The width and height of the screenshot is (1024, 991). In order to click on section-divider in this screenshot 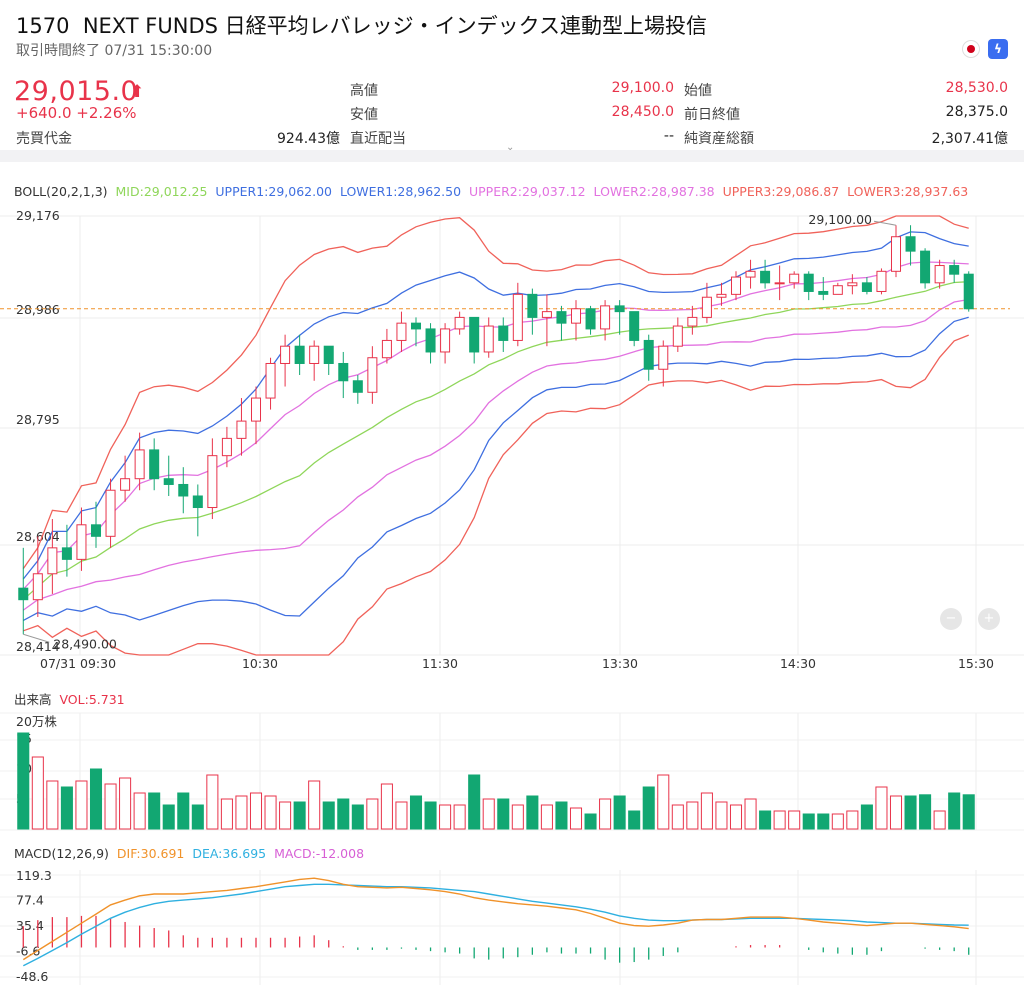, I will do `click(512, 156)`.